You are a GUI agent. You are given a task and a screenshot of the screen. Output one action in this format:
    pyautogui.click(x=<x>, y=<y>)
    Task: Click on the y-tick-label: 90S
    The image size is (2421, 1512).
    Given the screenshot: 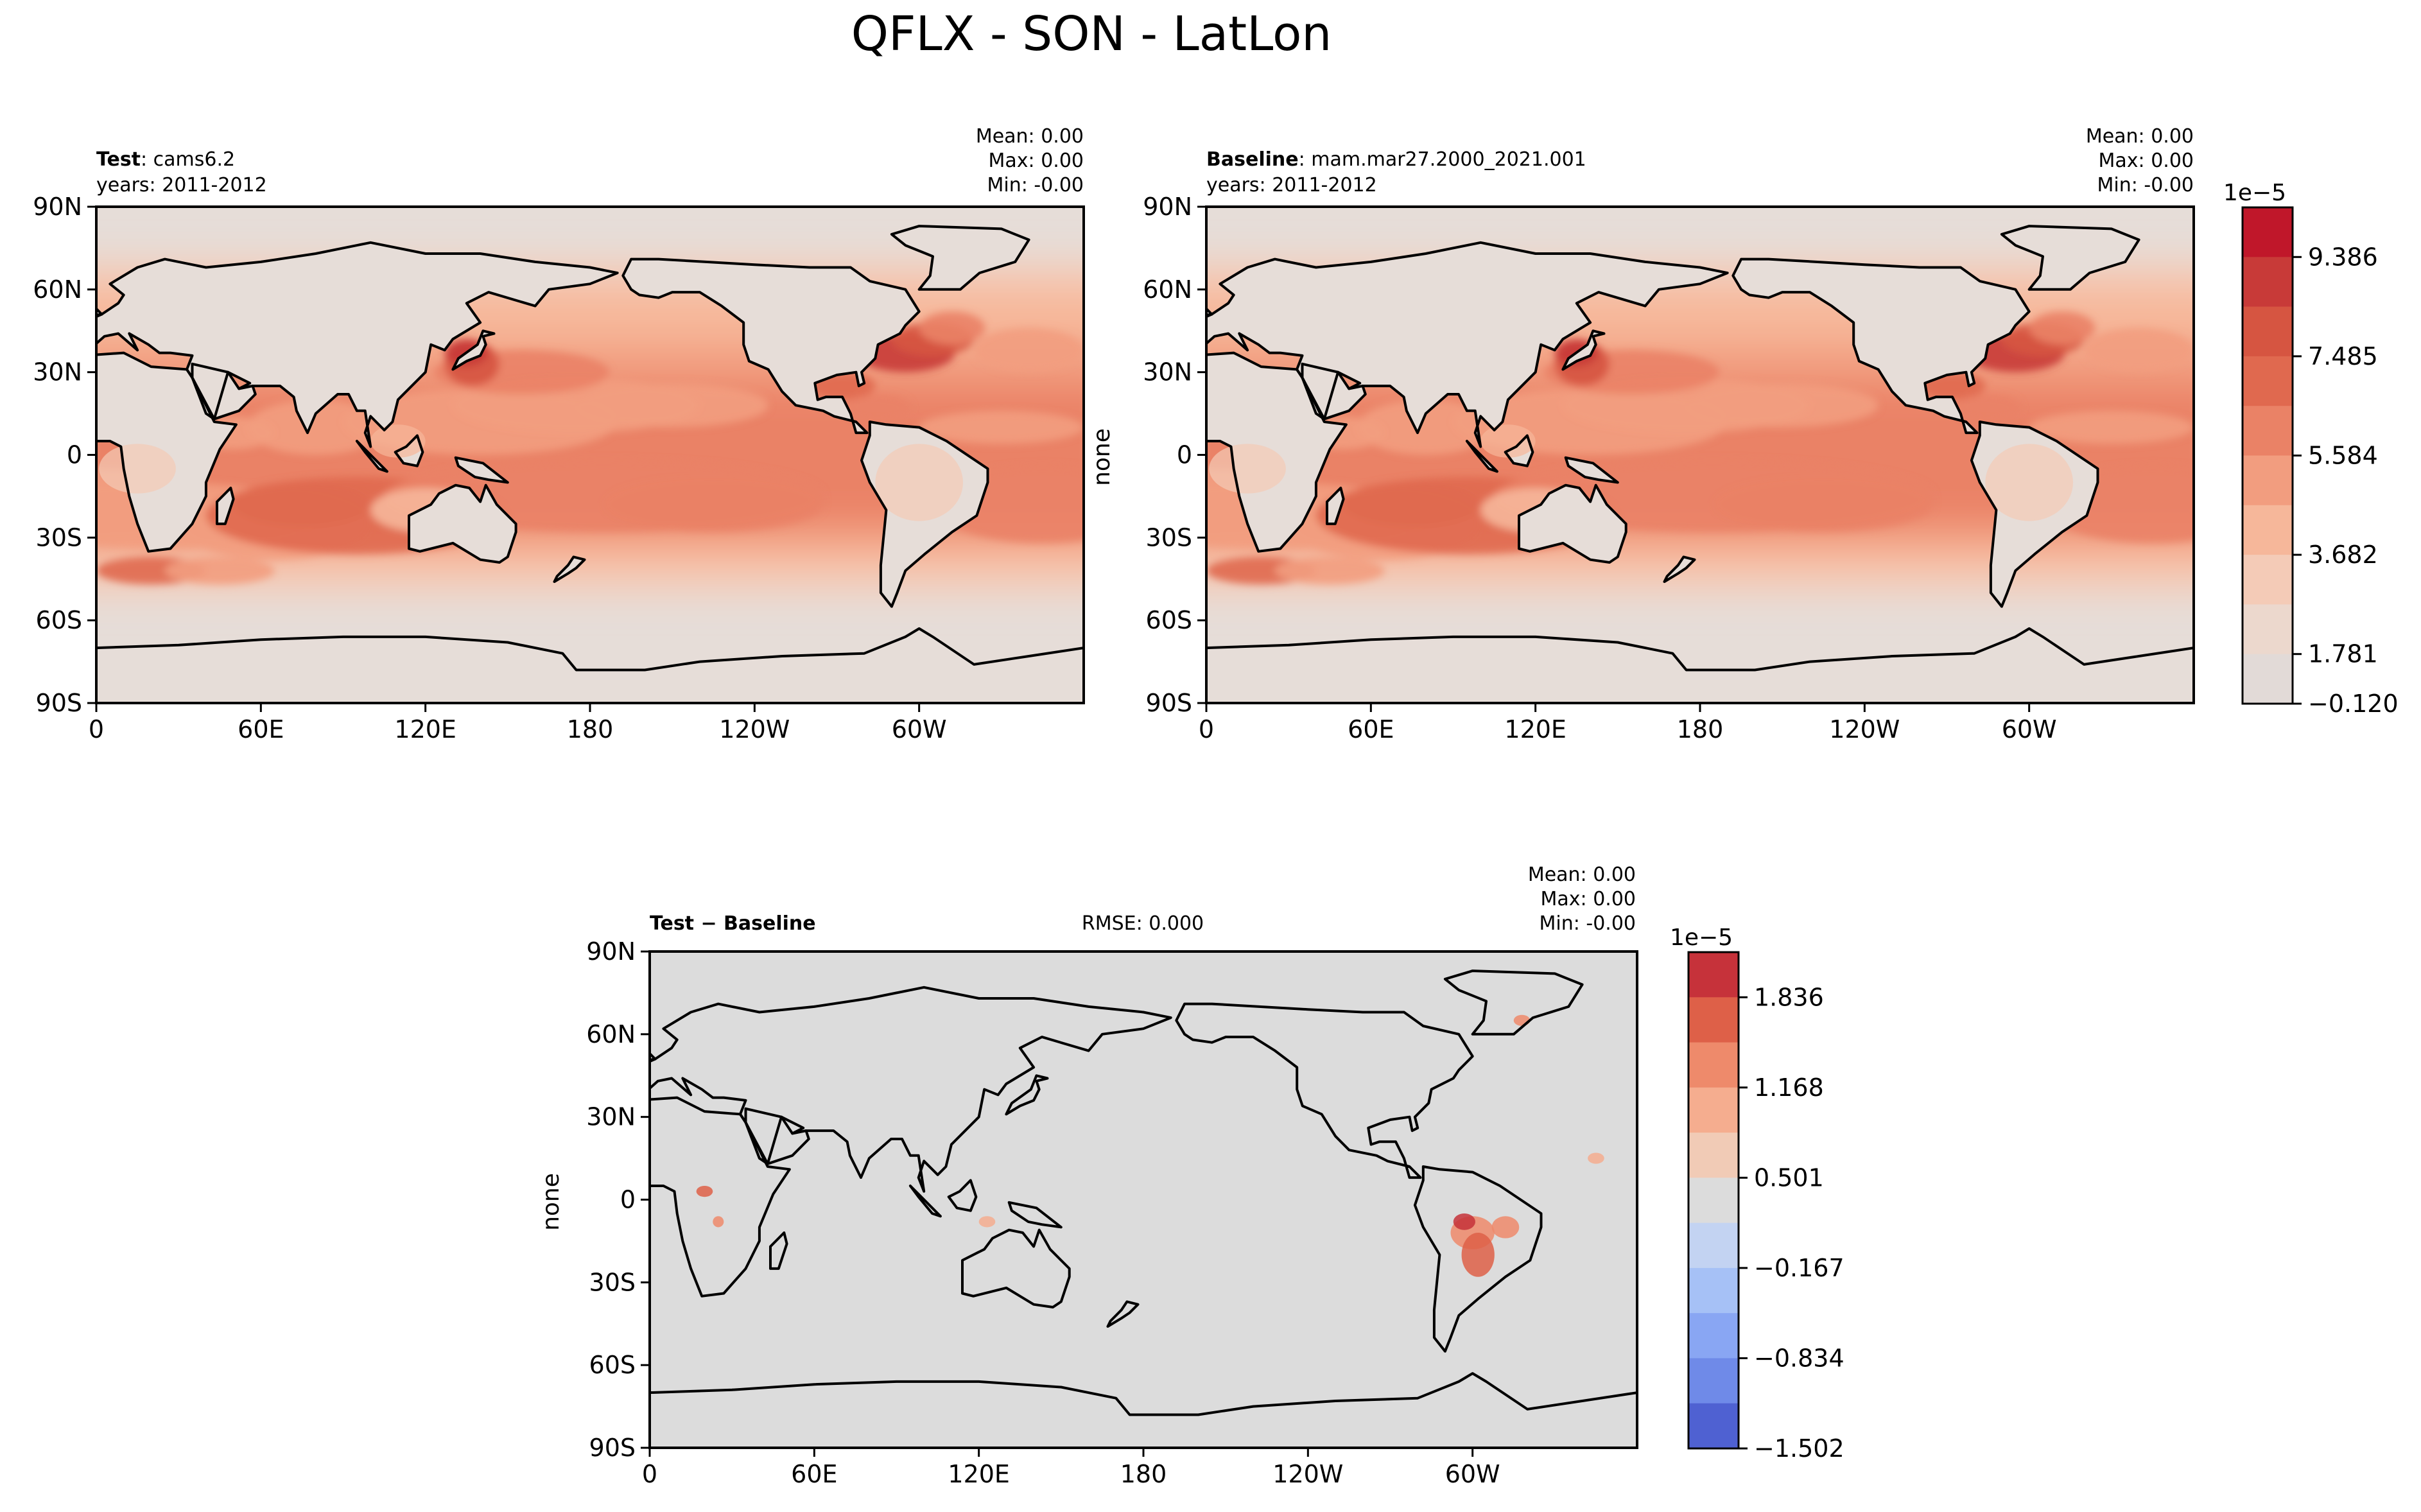 What is the action you would take?
    pyautogui.click(x=1169, y=703)
    